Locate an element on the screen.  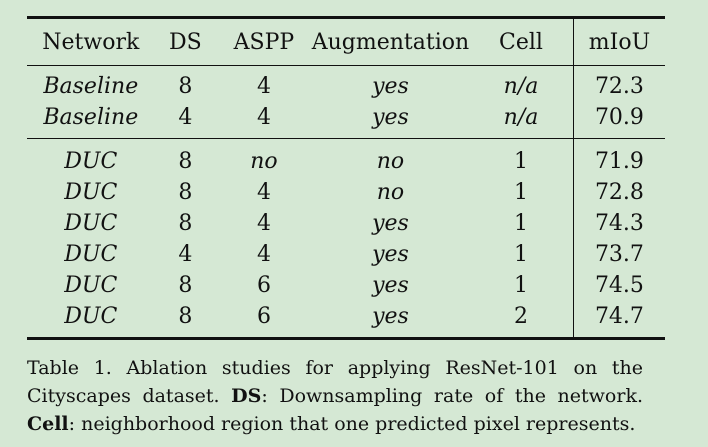
table-row: DUC 4 4 yes 1 73.7 is located at coordinates (346, 254).